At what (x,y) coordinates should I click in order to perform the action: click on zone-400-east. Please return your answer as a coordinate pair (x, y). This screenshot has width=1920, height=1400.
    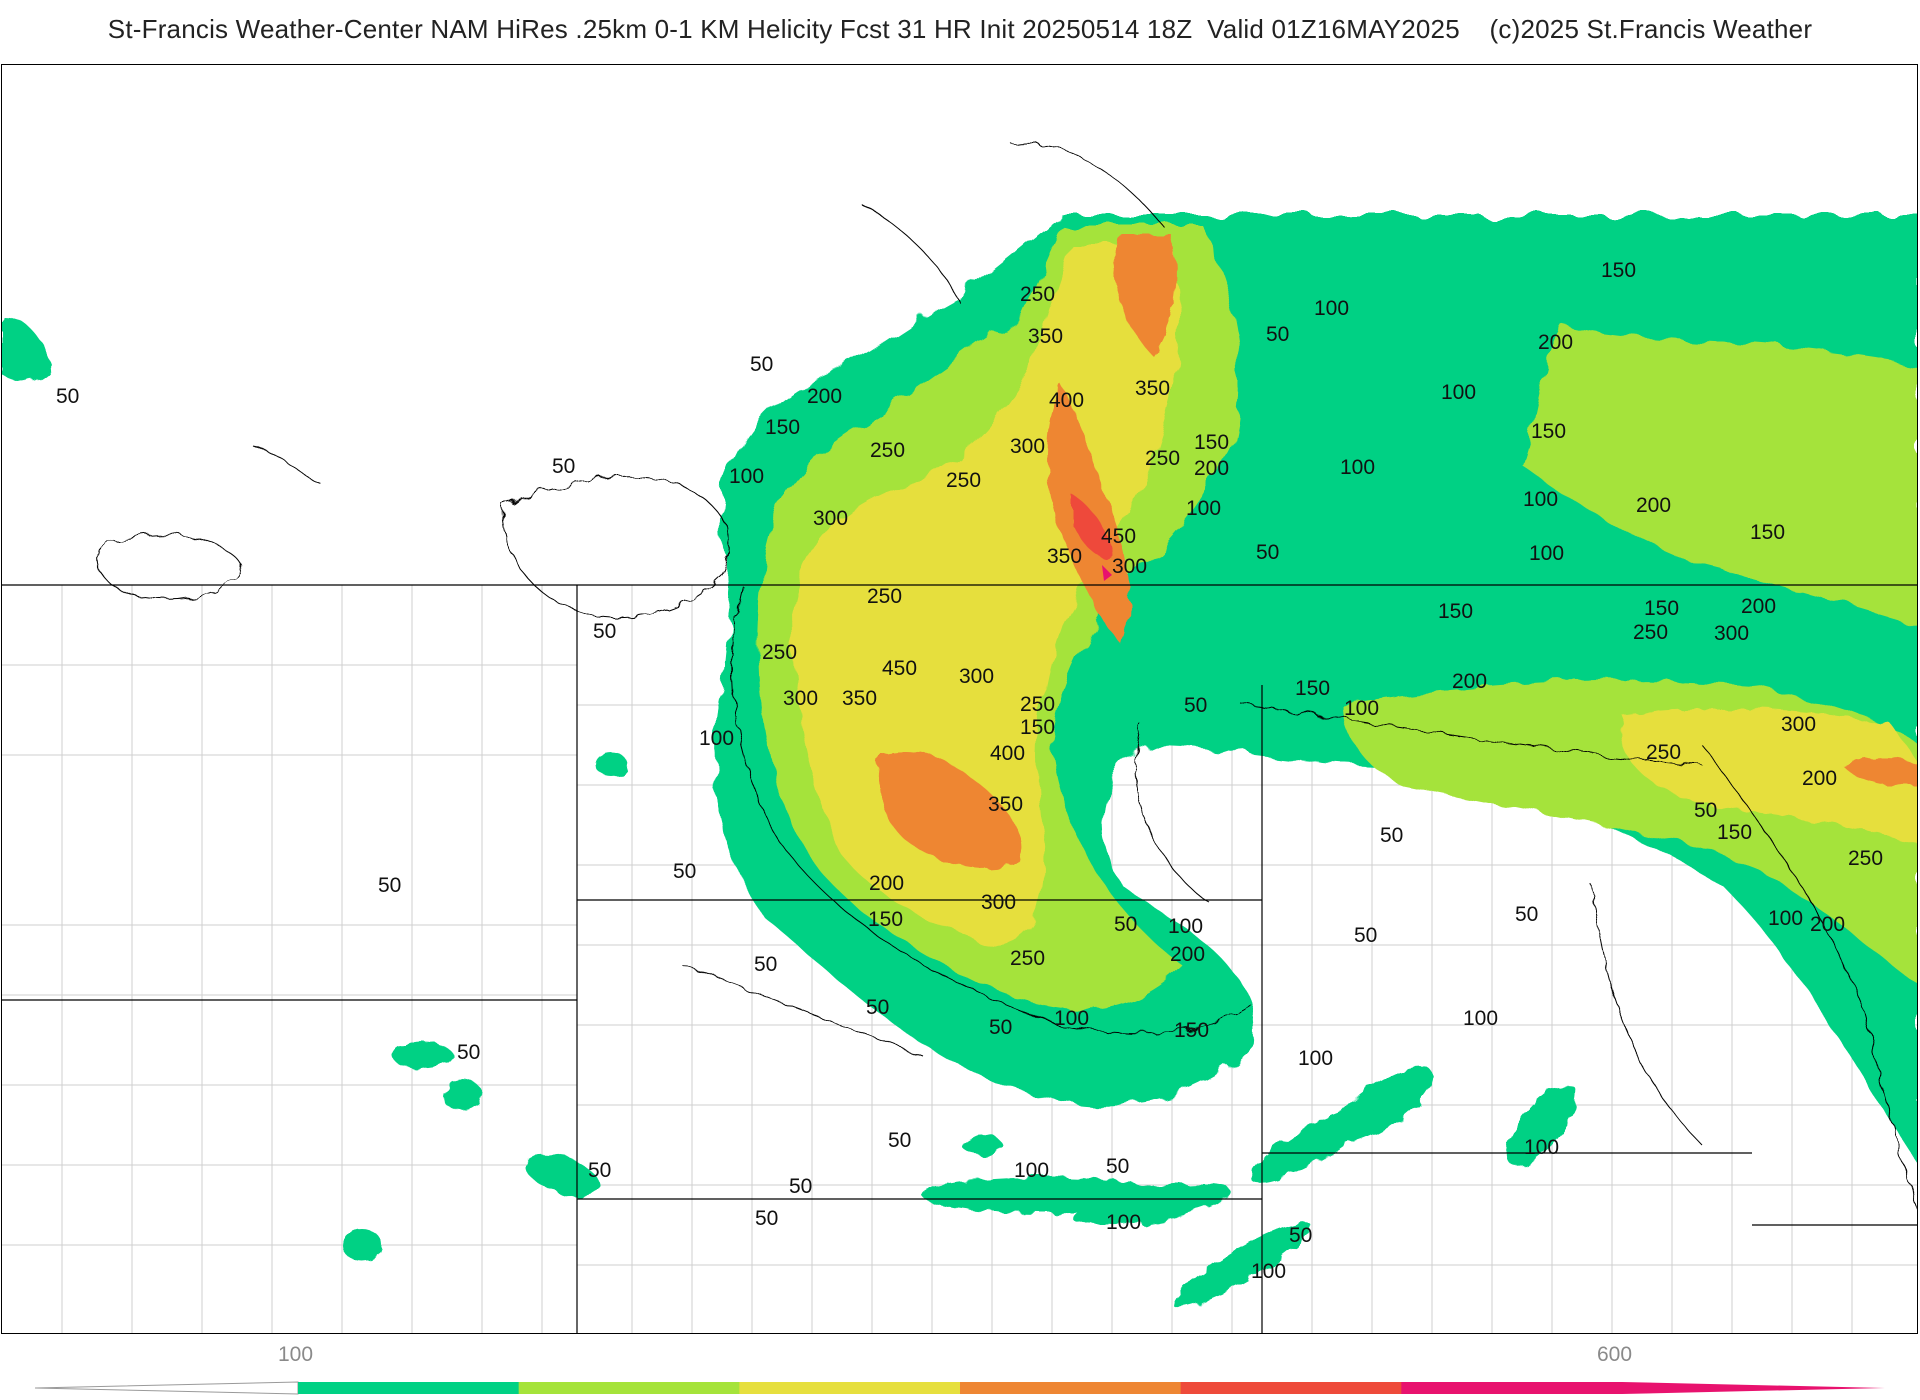
    Looking at the image, I should click on (1879, 771).